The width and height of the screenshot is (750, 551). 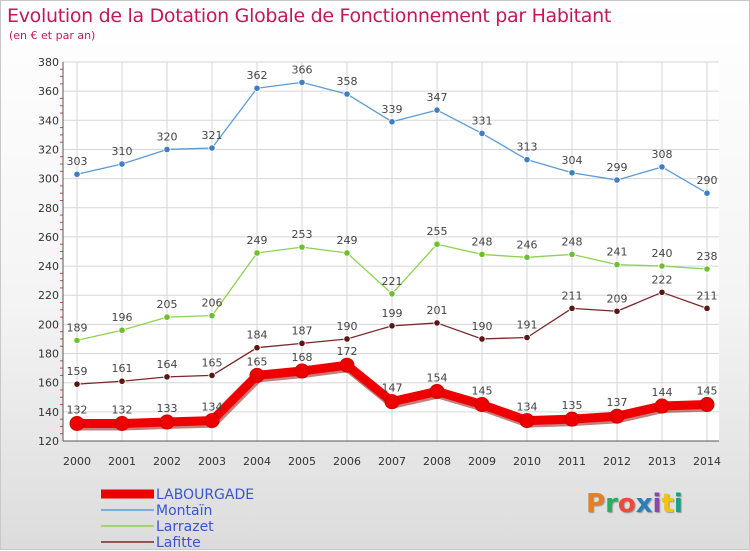 I want to click on data-label: 168, so click(x=302, y=357).